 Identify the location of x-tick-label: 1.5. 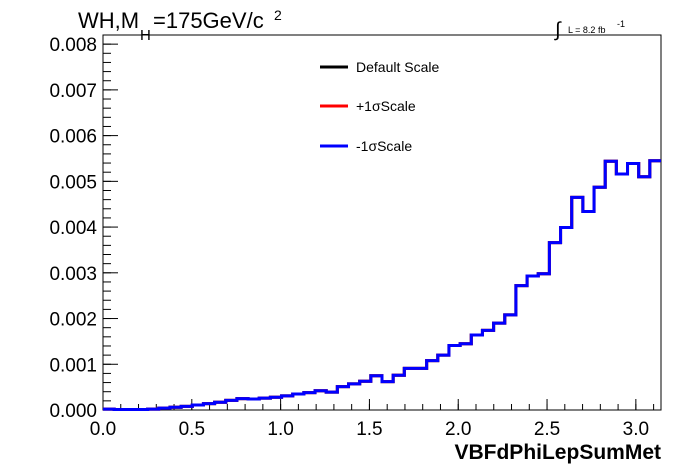
(369, 429).